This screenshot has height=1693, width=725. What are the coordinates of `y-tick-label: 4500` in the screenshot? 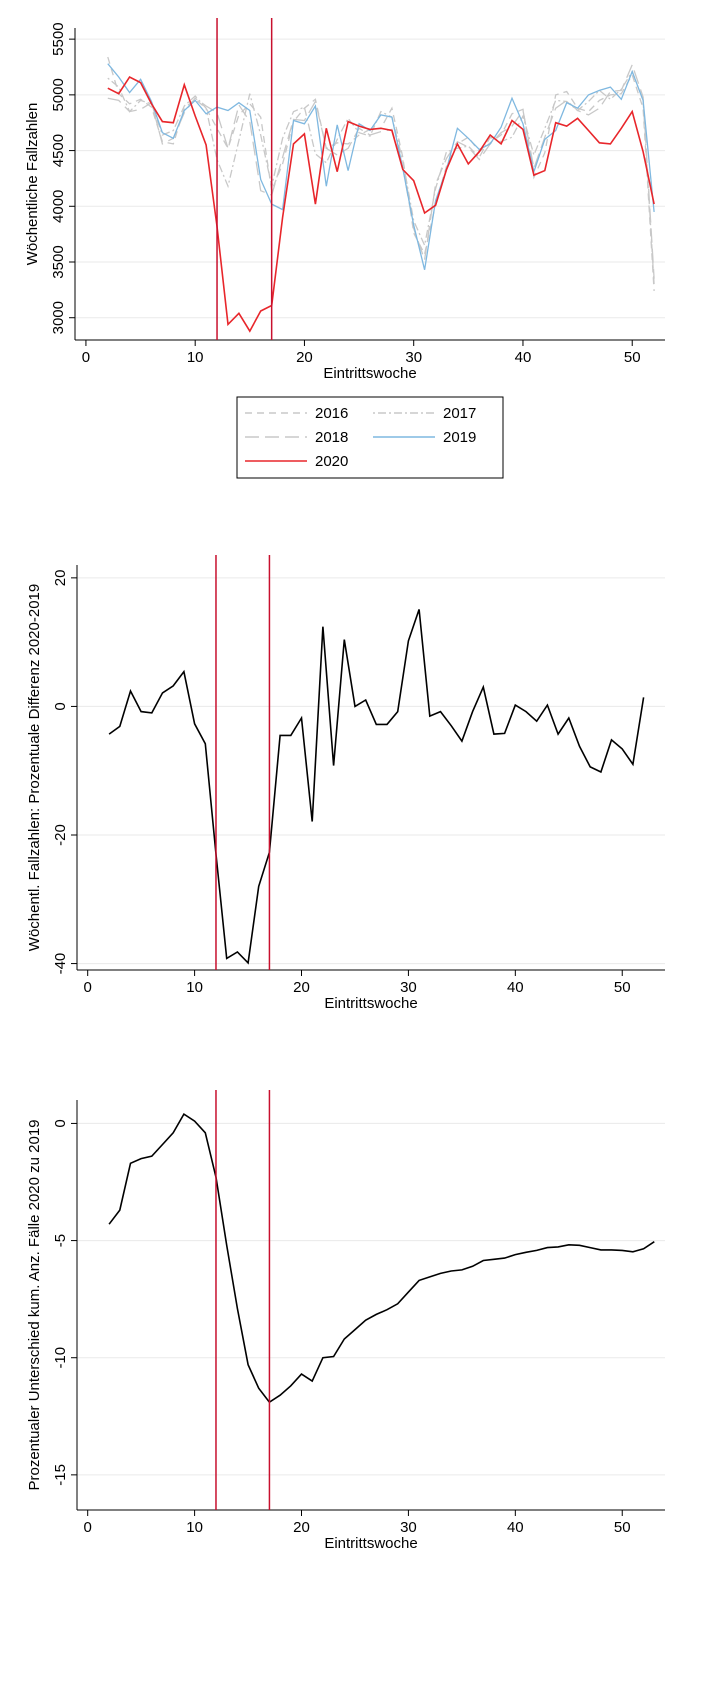 It's located at (58, 150).